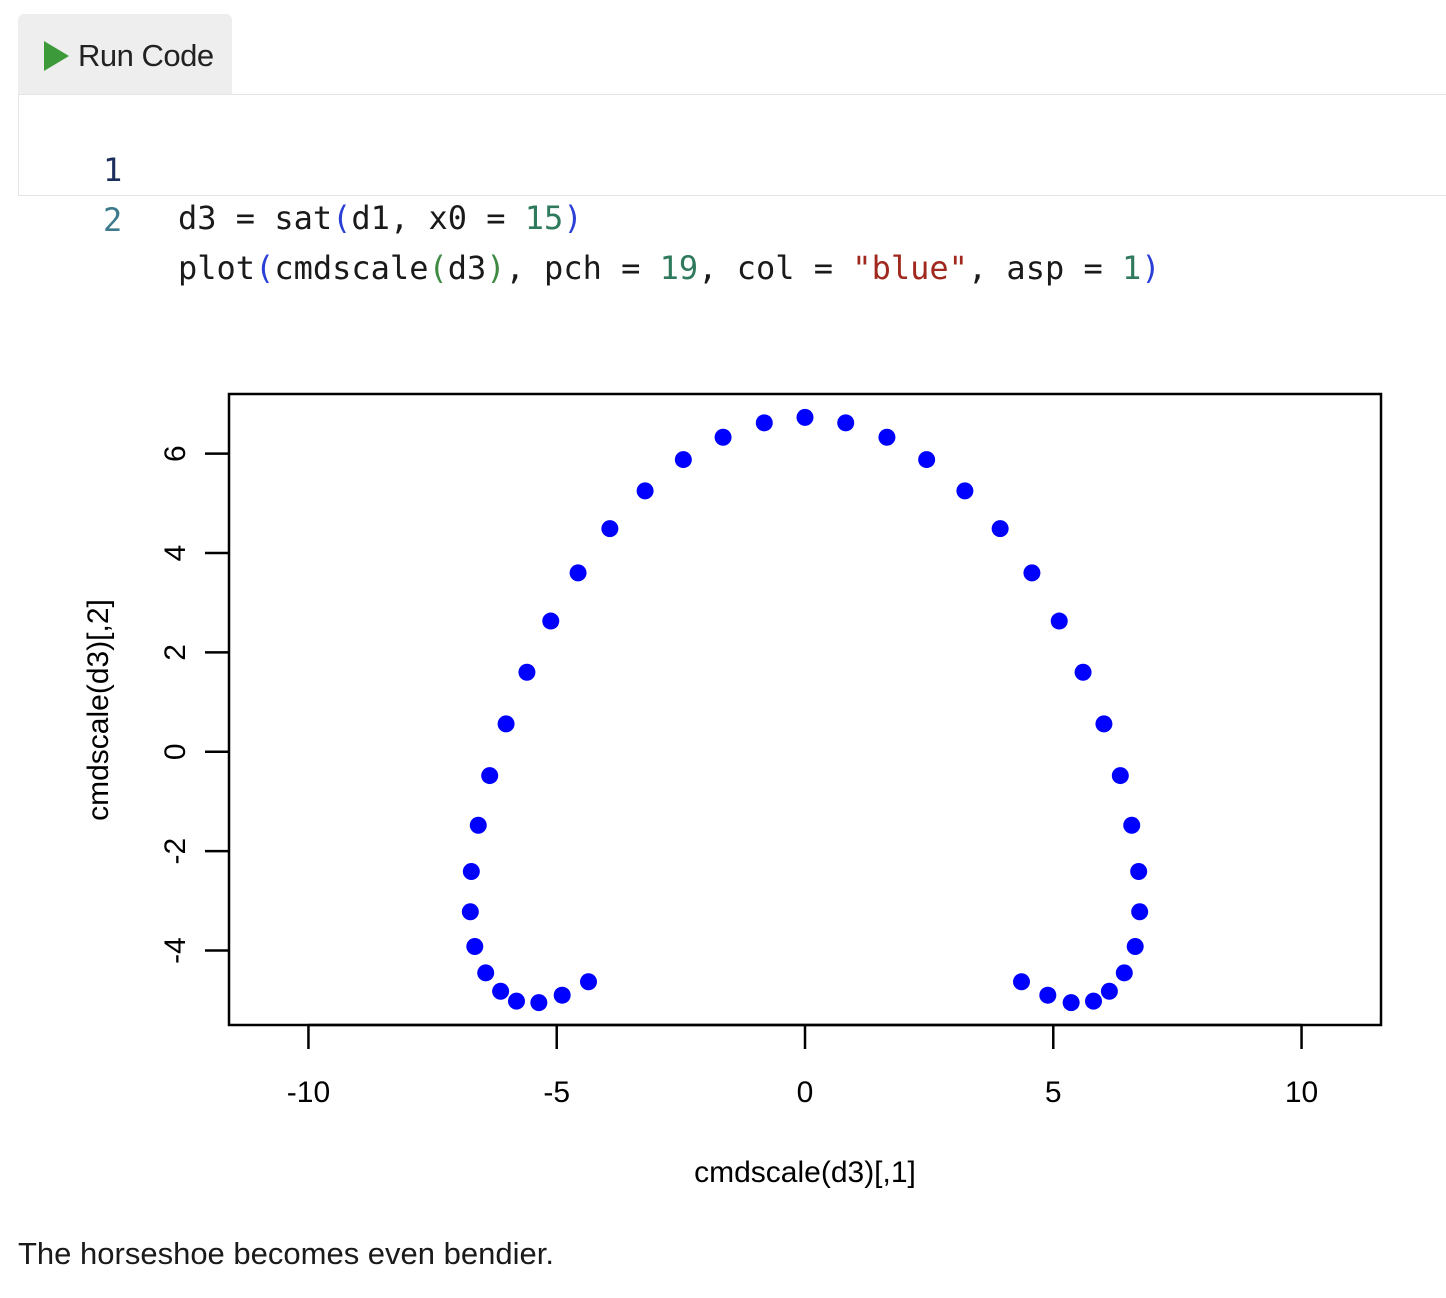 The image size is (1446, 1298). I want to click on line-number: 1, so click(113, 170).